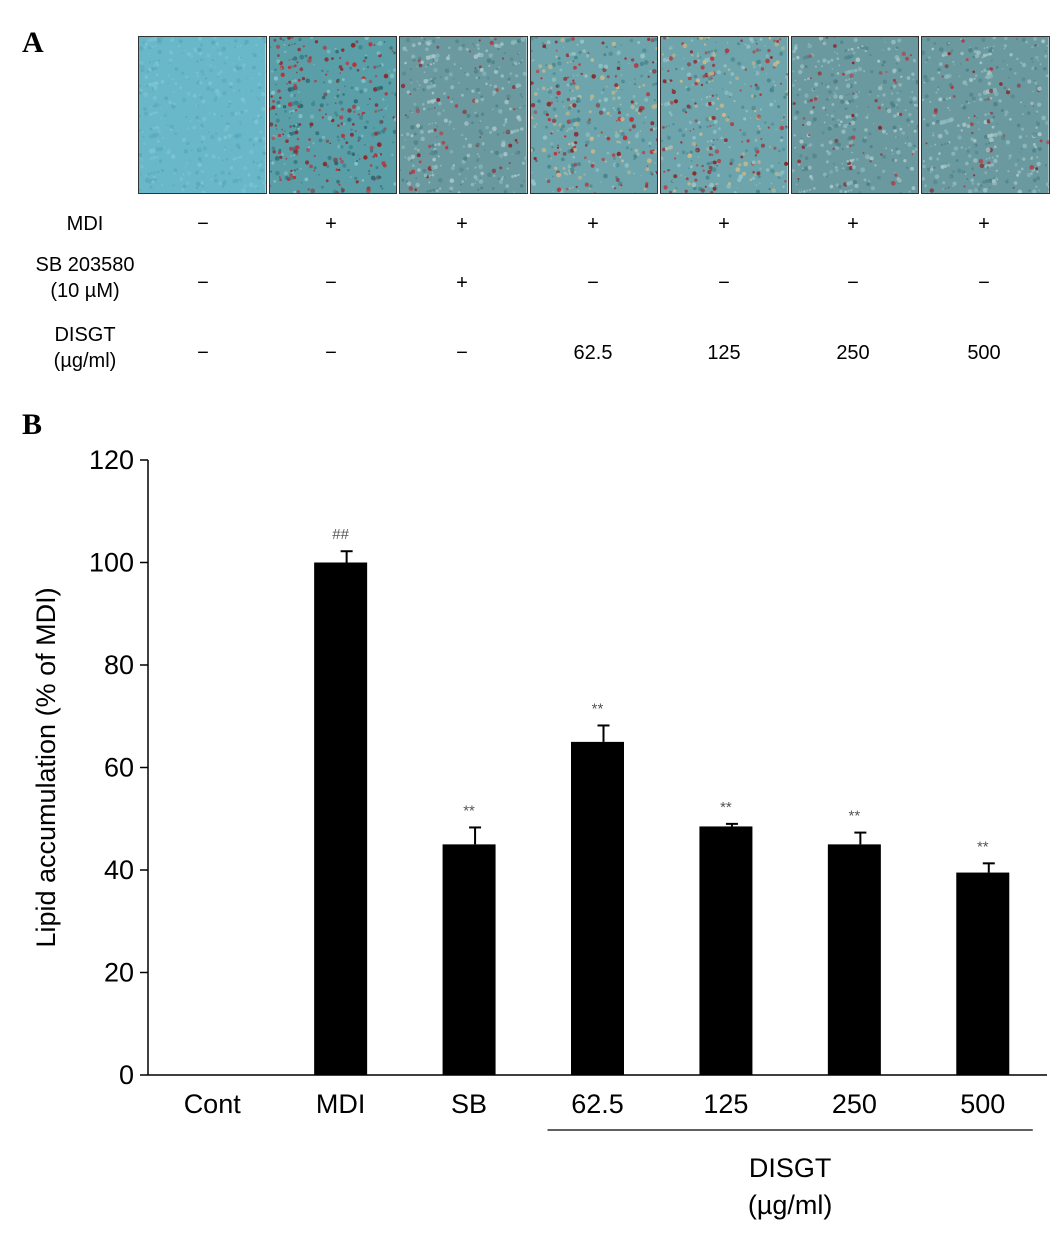 This screenshot has width=1063, height=1243. I want to click on cell-mdi-5: +, so click(853, 224).